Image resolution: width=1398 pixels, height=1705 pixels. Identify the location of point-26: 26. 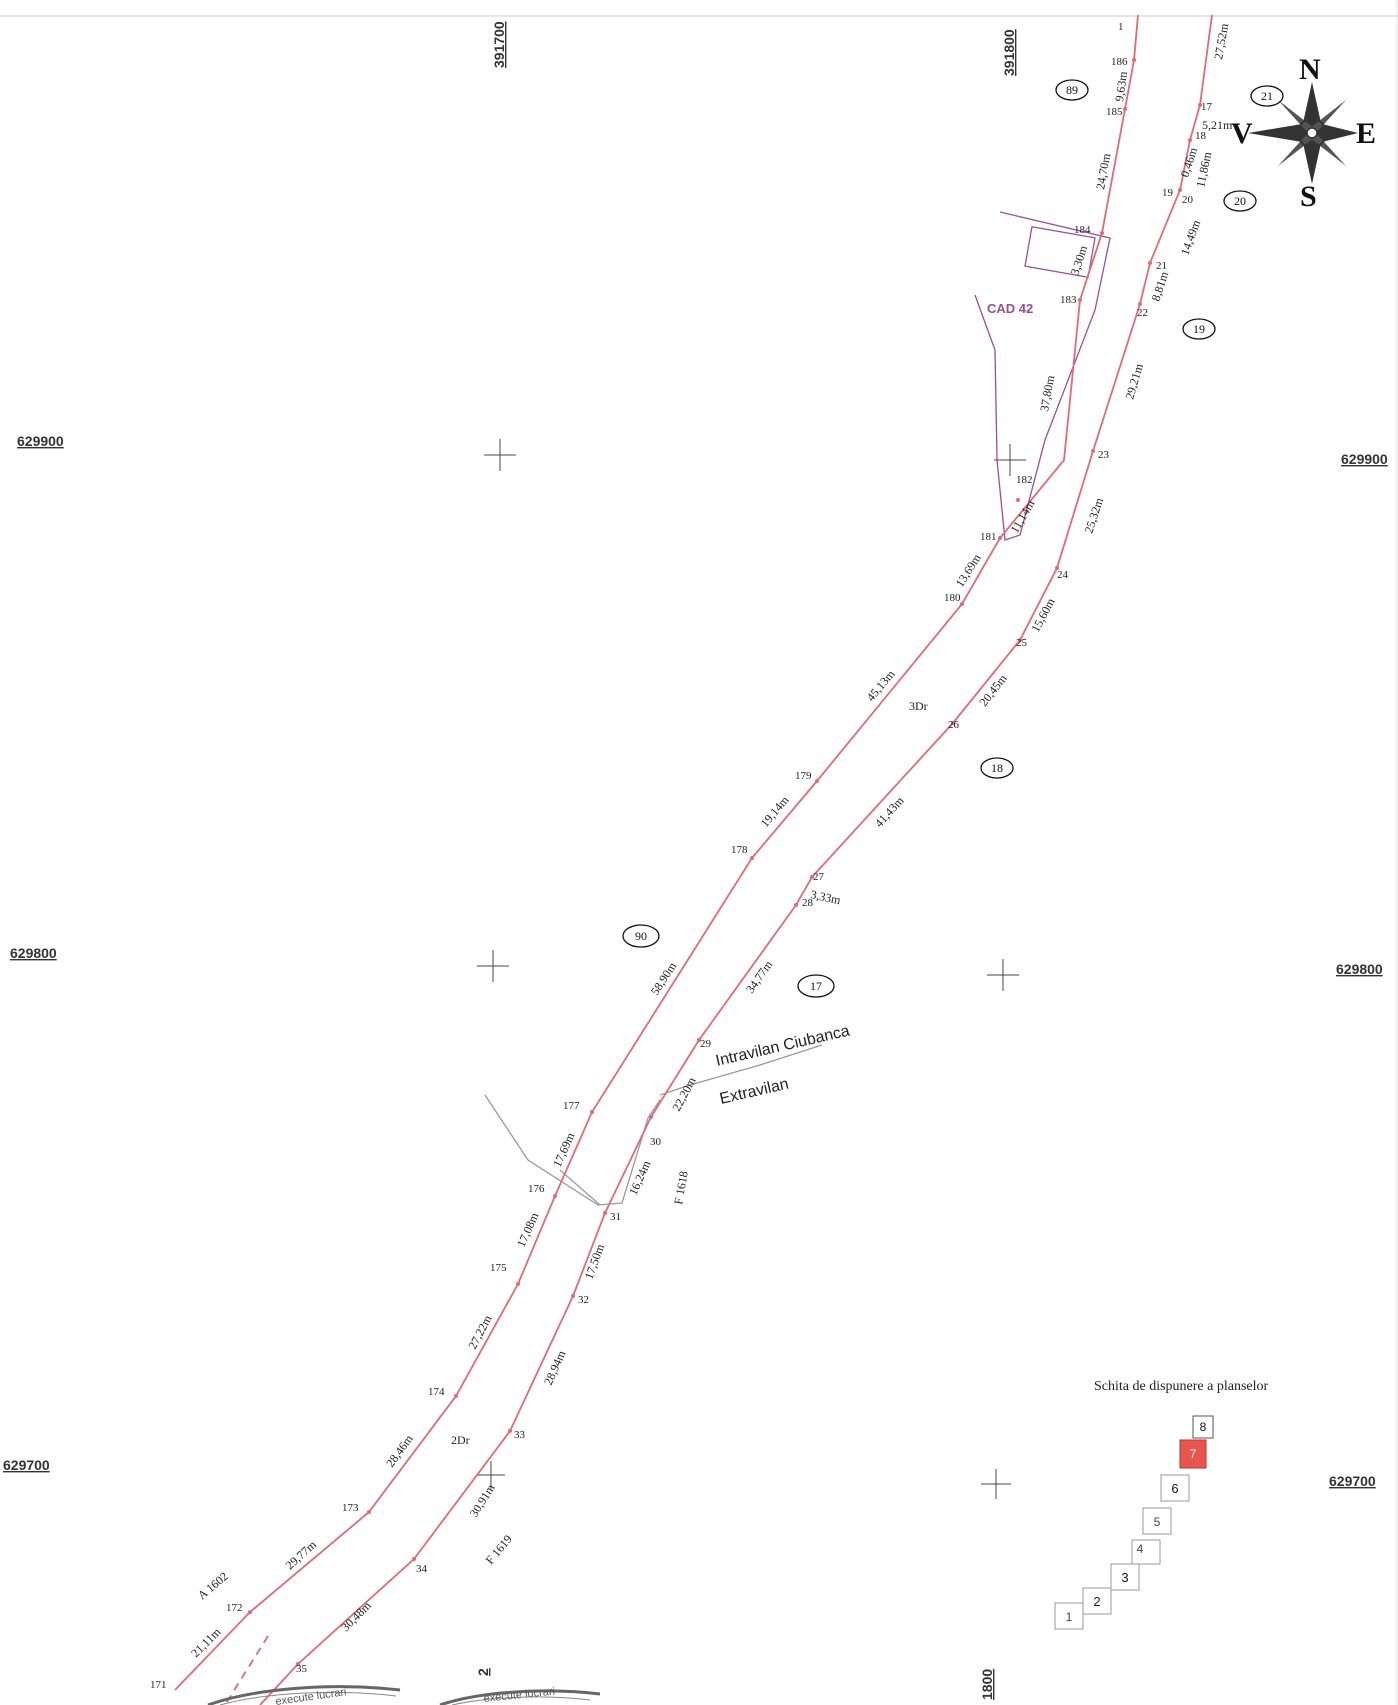
(954, 725).